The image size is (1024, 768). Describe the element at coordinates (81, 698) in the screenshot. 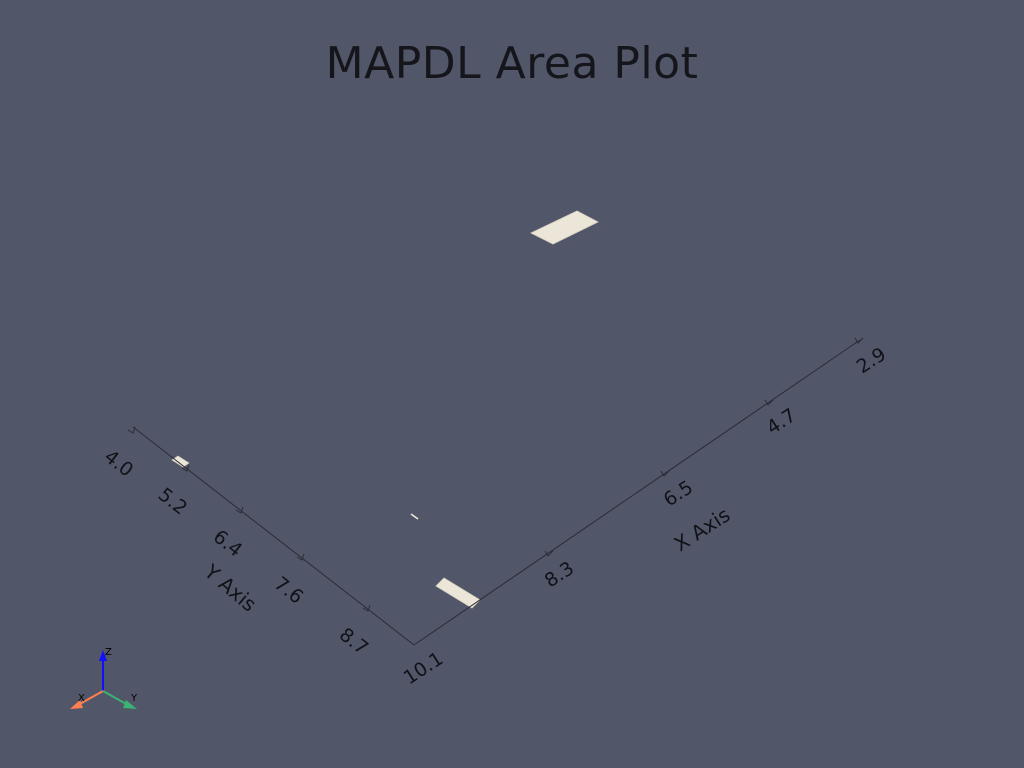

I see `triad-x-label: X` at that location.